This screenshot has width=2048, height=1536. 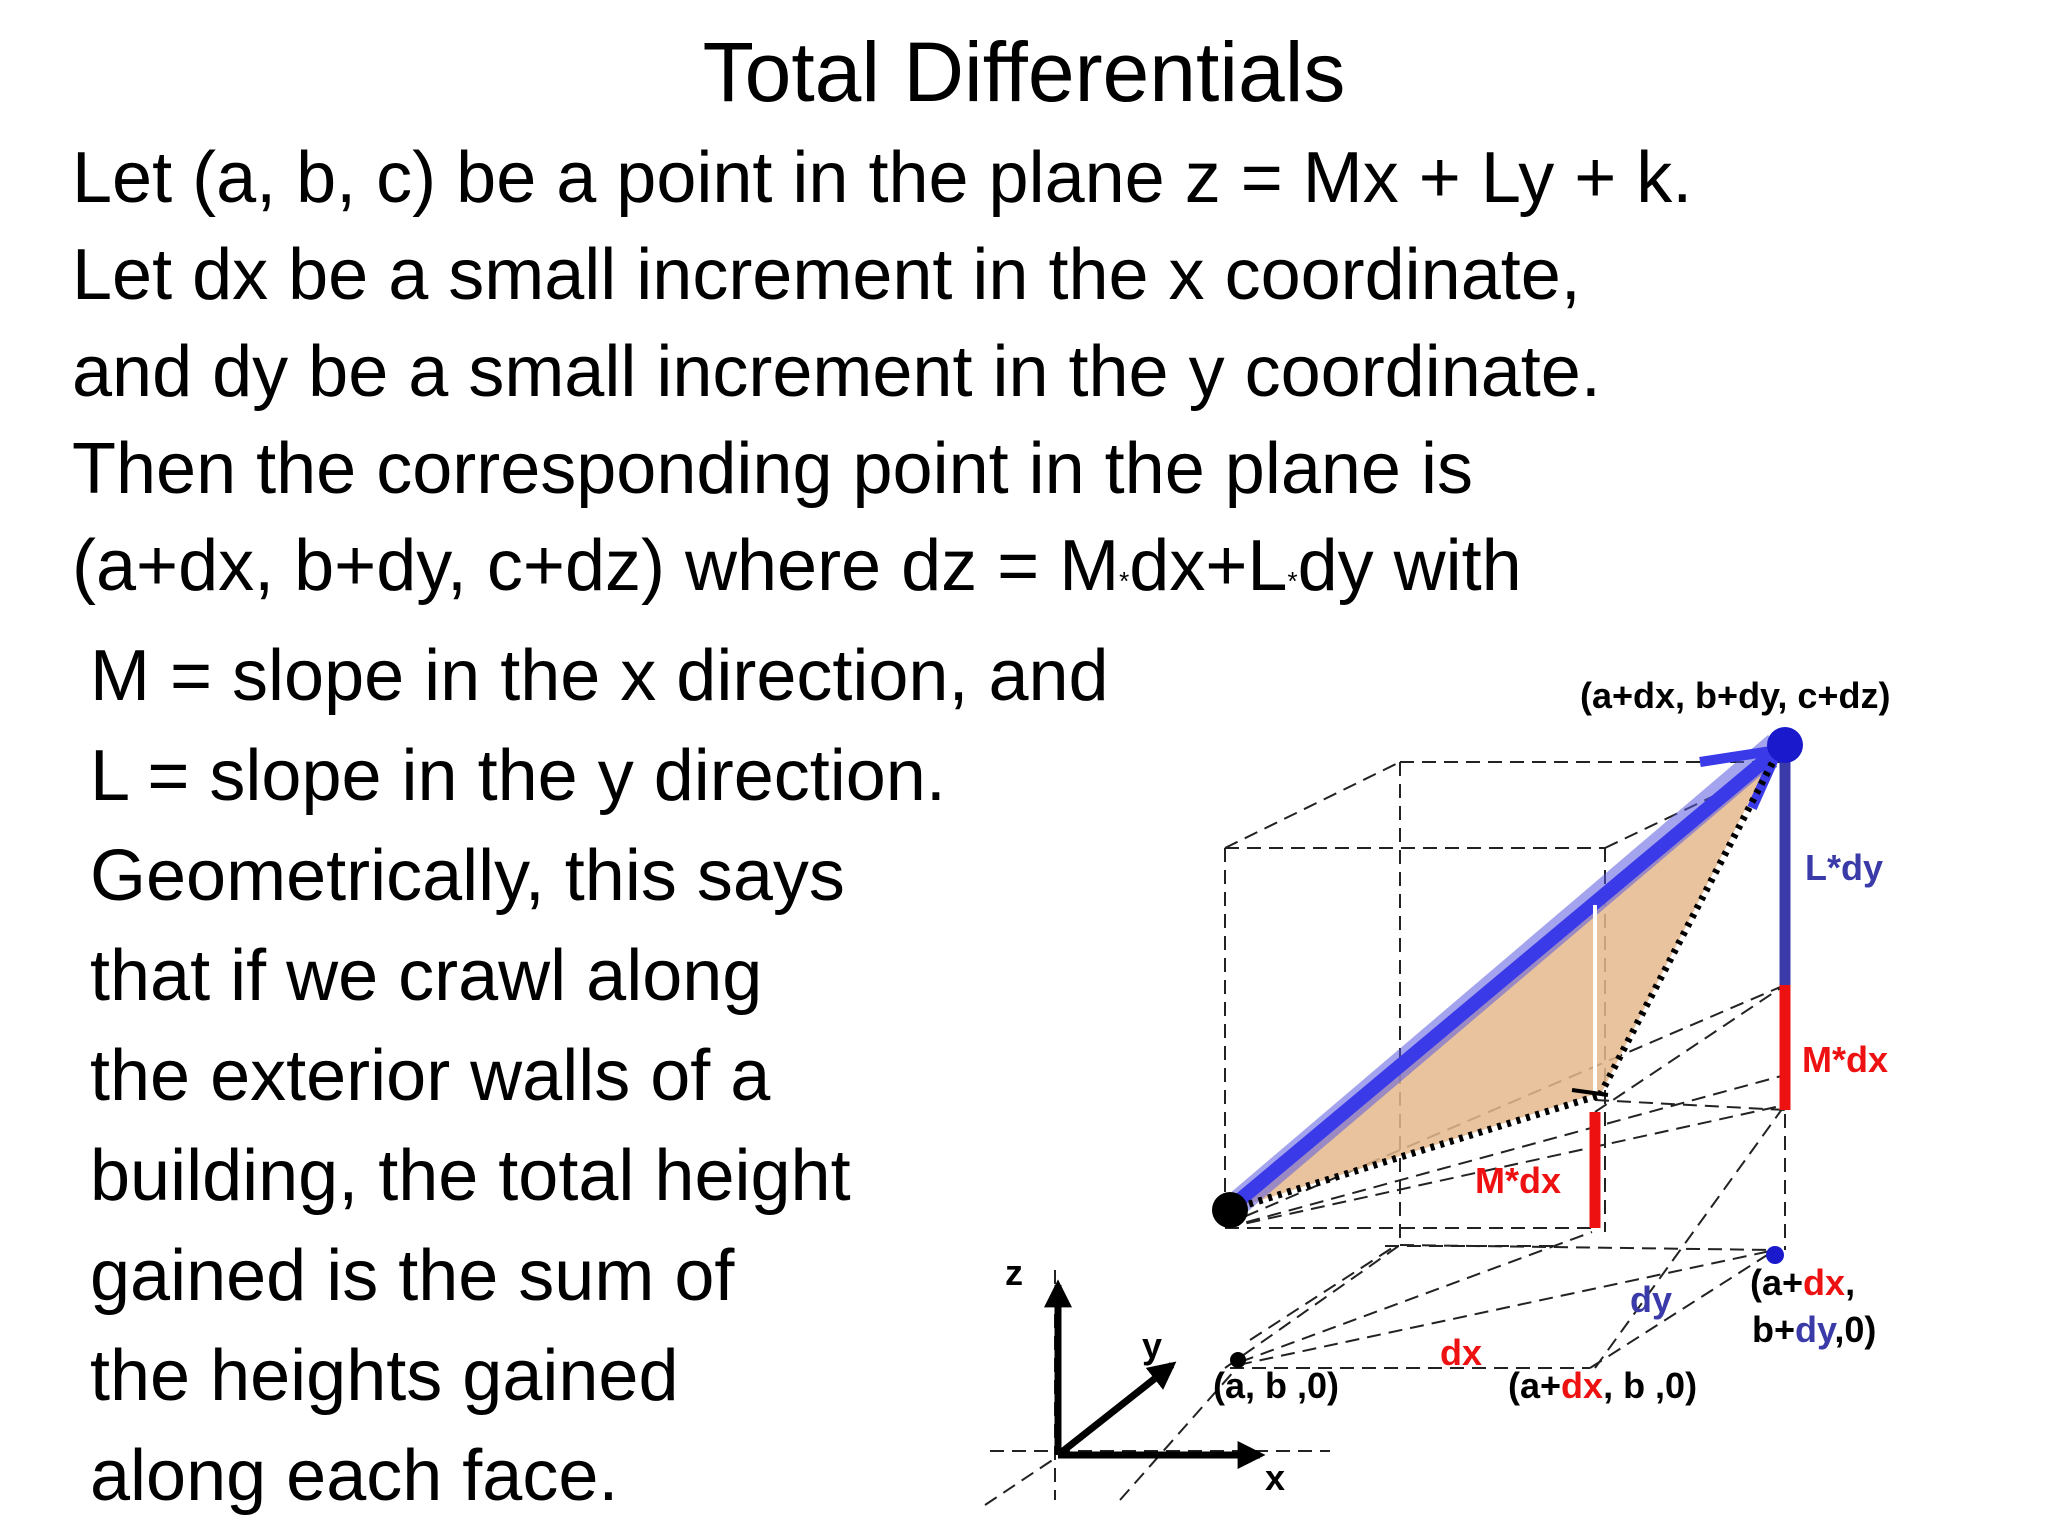 What do you see at coordinates (430, 1076) in the screenshot?
I see `geometry-line-3: the exterior walls of a` at bounding box center [430, 1076].